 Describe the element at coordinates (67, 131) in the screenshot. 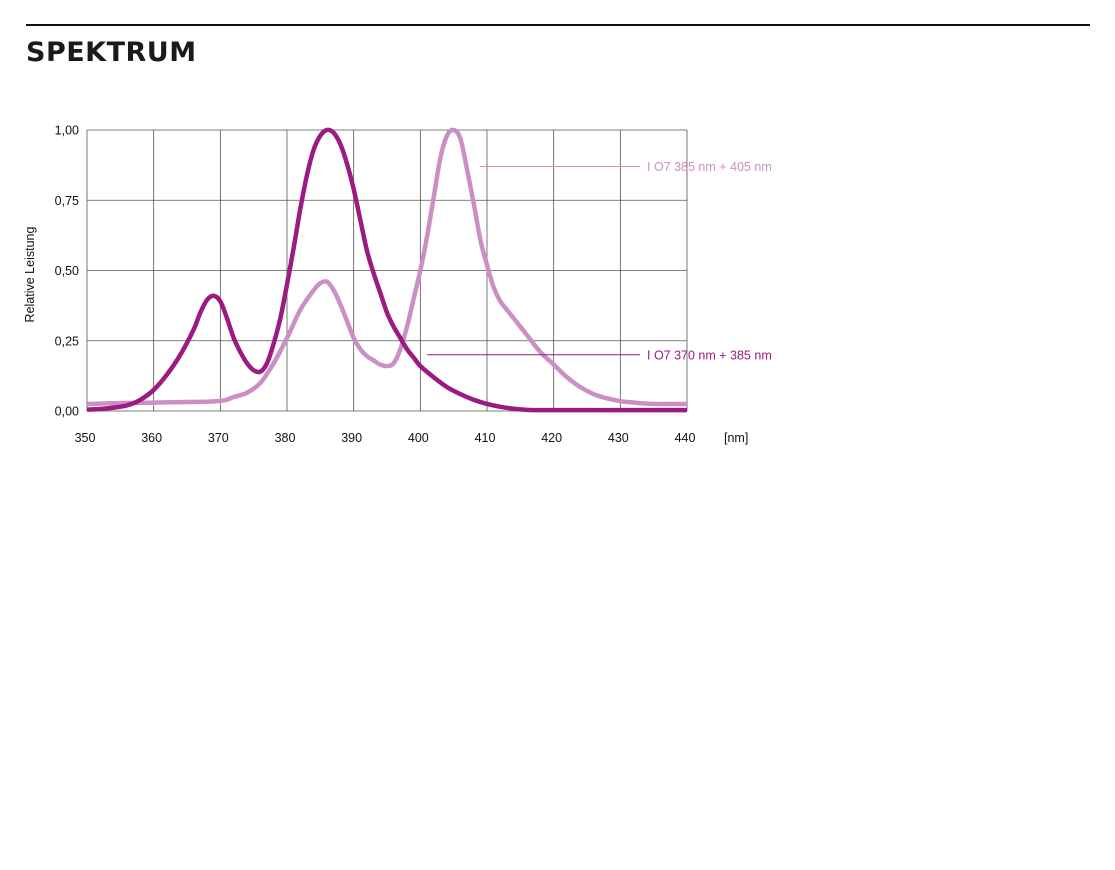

I see `y-tick-label: 1,00` at that location.